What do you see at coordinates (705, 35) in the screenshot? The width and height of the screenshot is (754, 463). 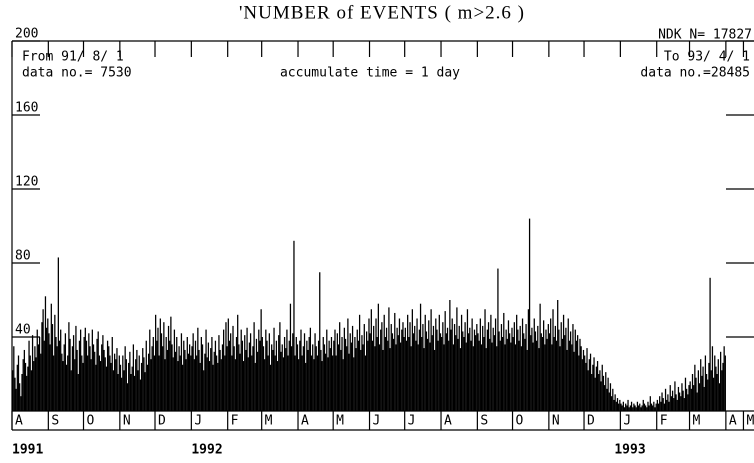 I see `catalog-label: NDK N= 17827` at bounding box center [705, 35].